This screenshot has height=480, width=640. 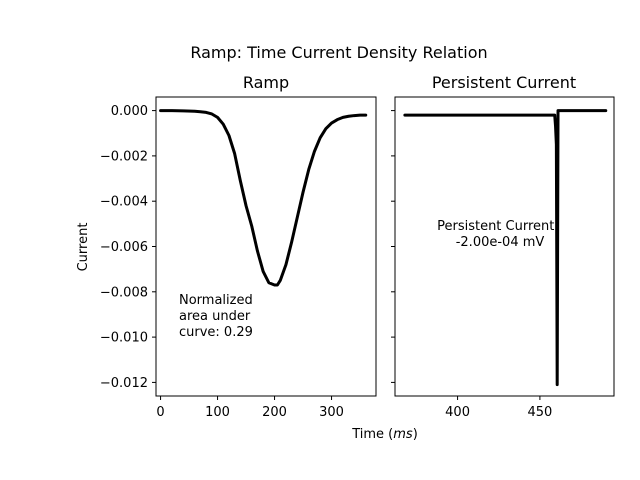 I want to click on ramp-ylabel: Current, so click(x=83, y=247).